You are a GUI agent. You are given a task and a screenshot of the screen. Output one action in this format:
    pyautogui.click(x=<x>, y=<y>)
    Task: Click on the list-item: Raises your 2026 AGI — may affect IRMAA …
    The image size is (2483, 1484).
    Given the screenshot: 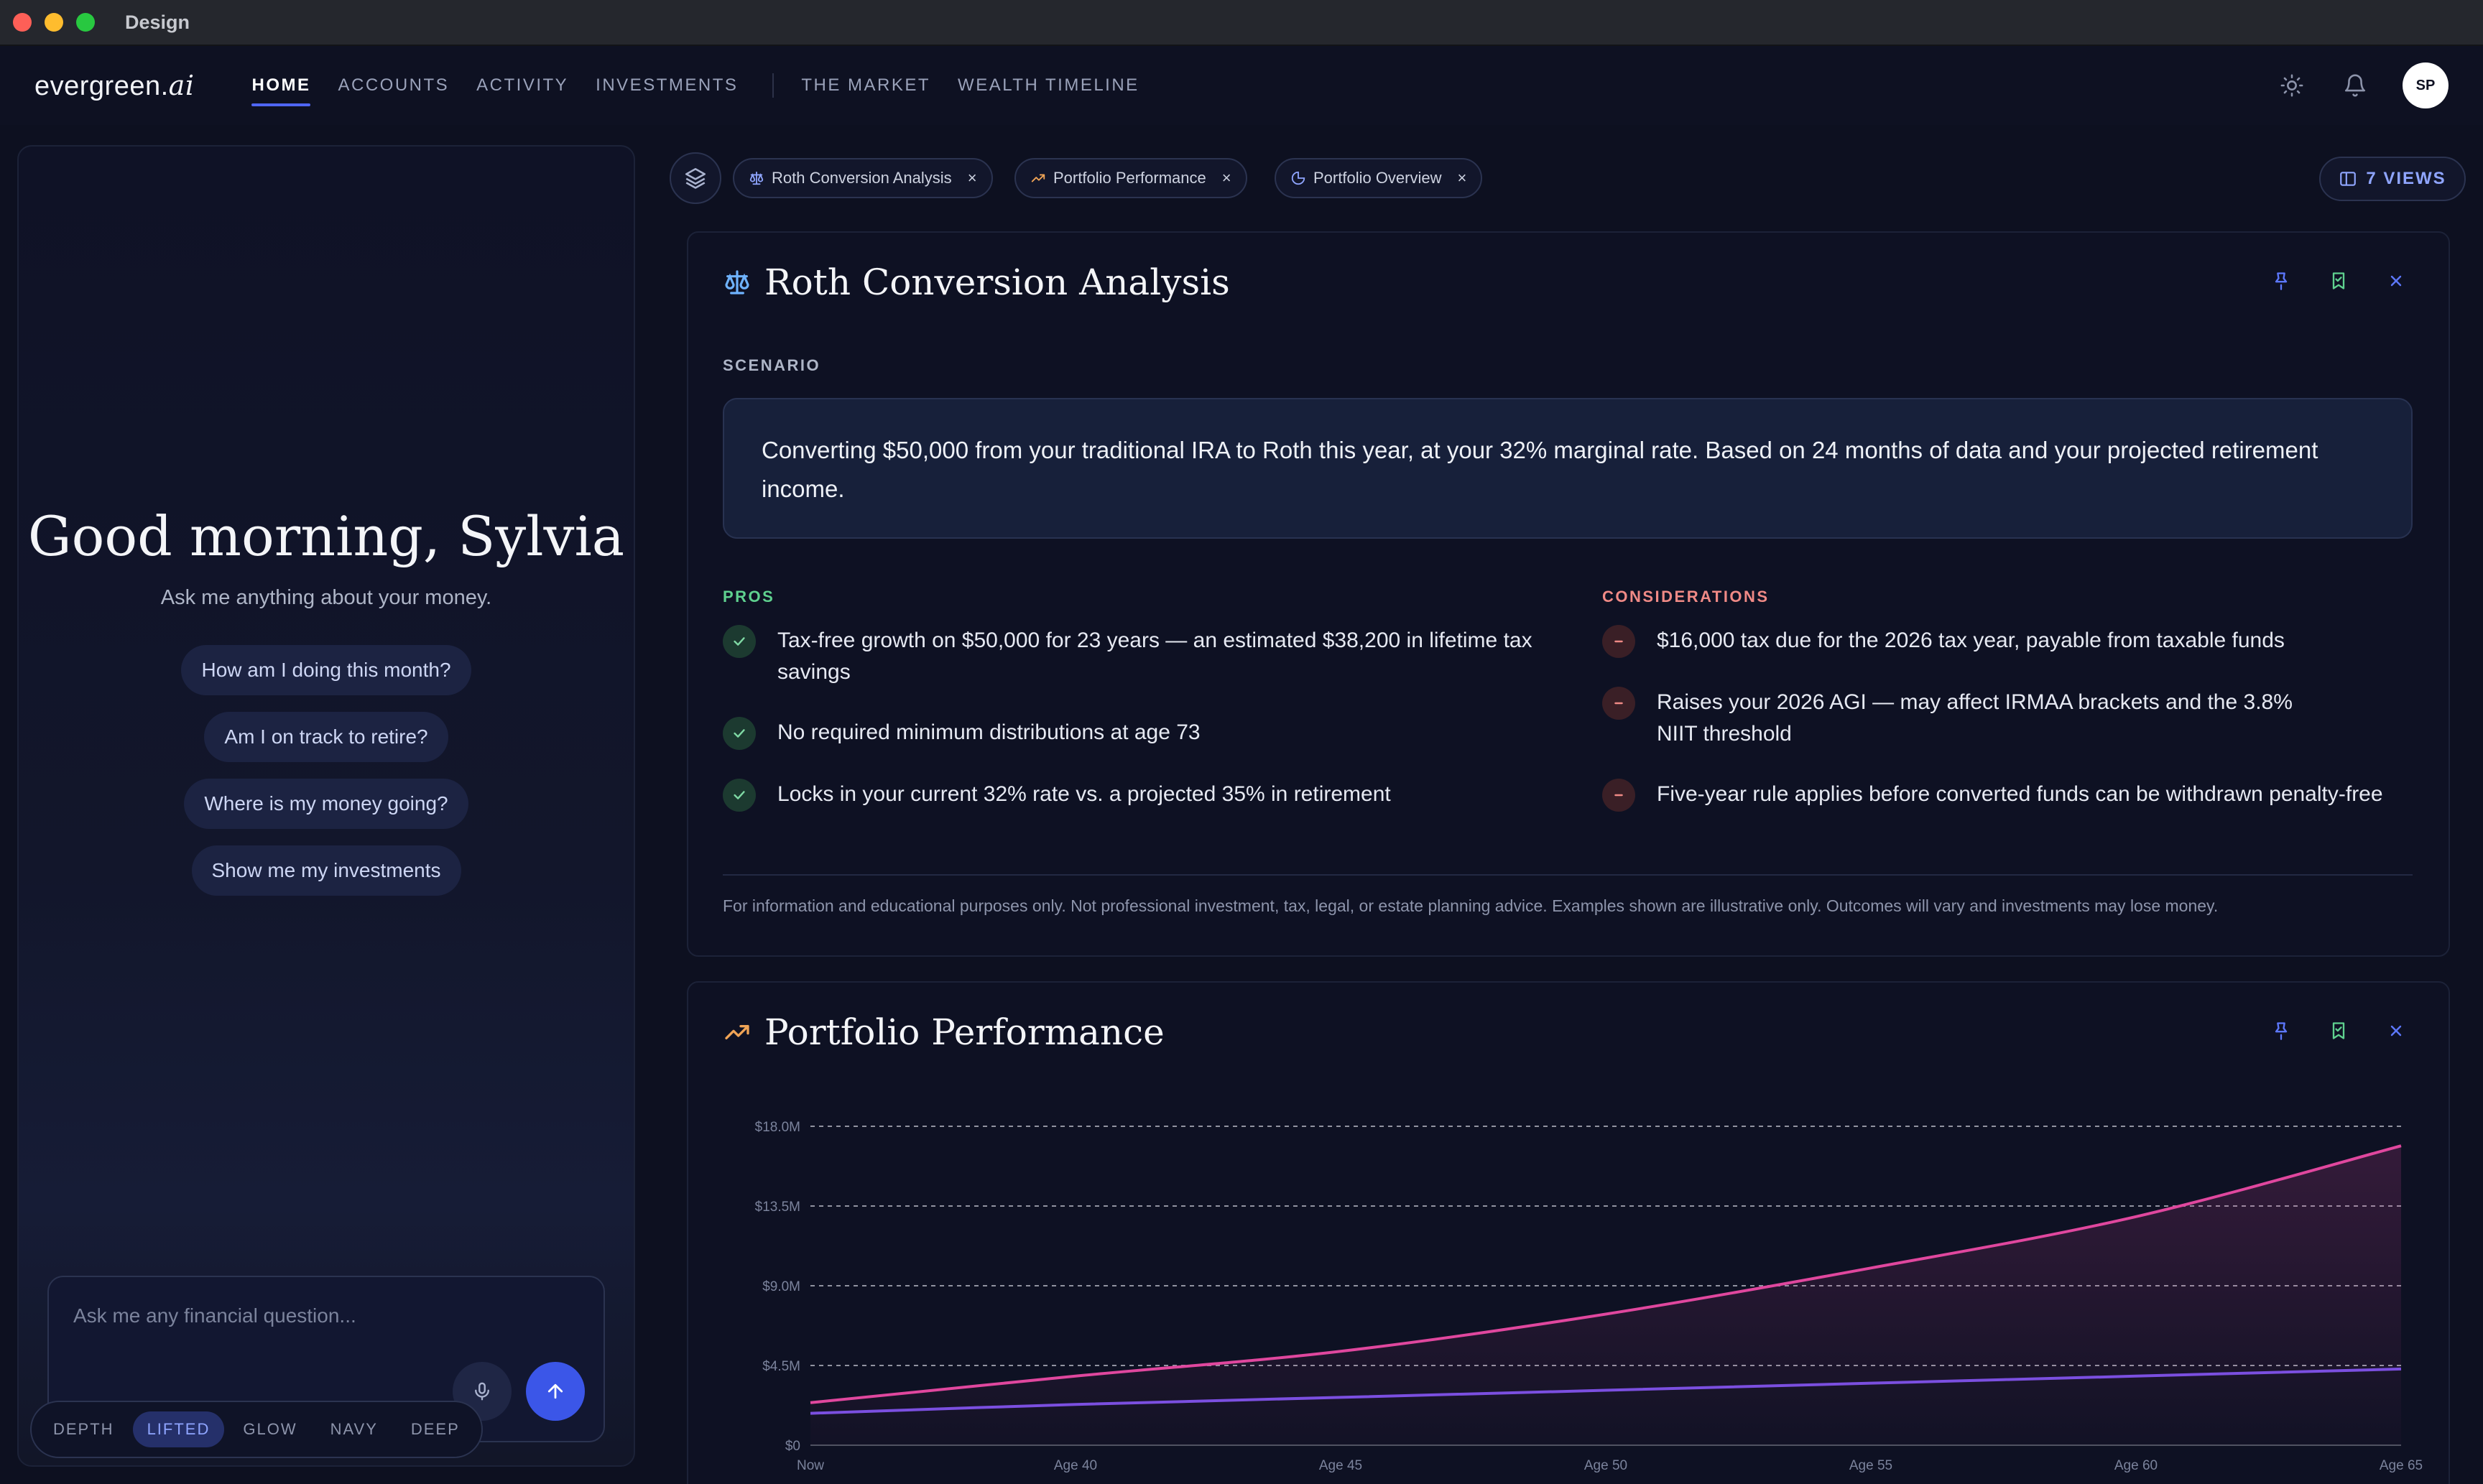 What is the action you would take?
    pyautogui.click(x=2011, y=718)
    